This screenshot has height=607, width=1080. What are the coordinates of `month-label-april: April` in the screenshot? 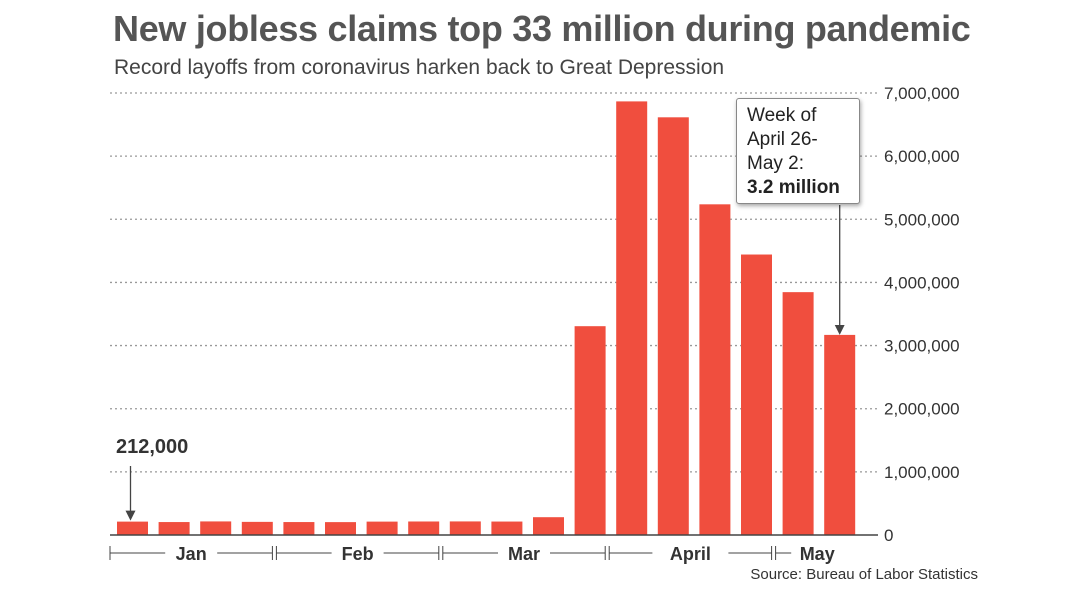 It's located at (690, 554).